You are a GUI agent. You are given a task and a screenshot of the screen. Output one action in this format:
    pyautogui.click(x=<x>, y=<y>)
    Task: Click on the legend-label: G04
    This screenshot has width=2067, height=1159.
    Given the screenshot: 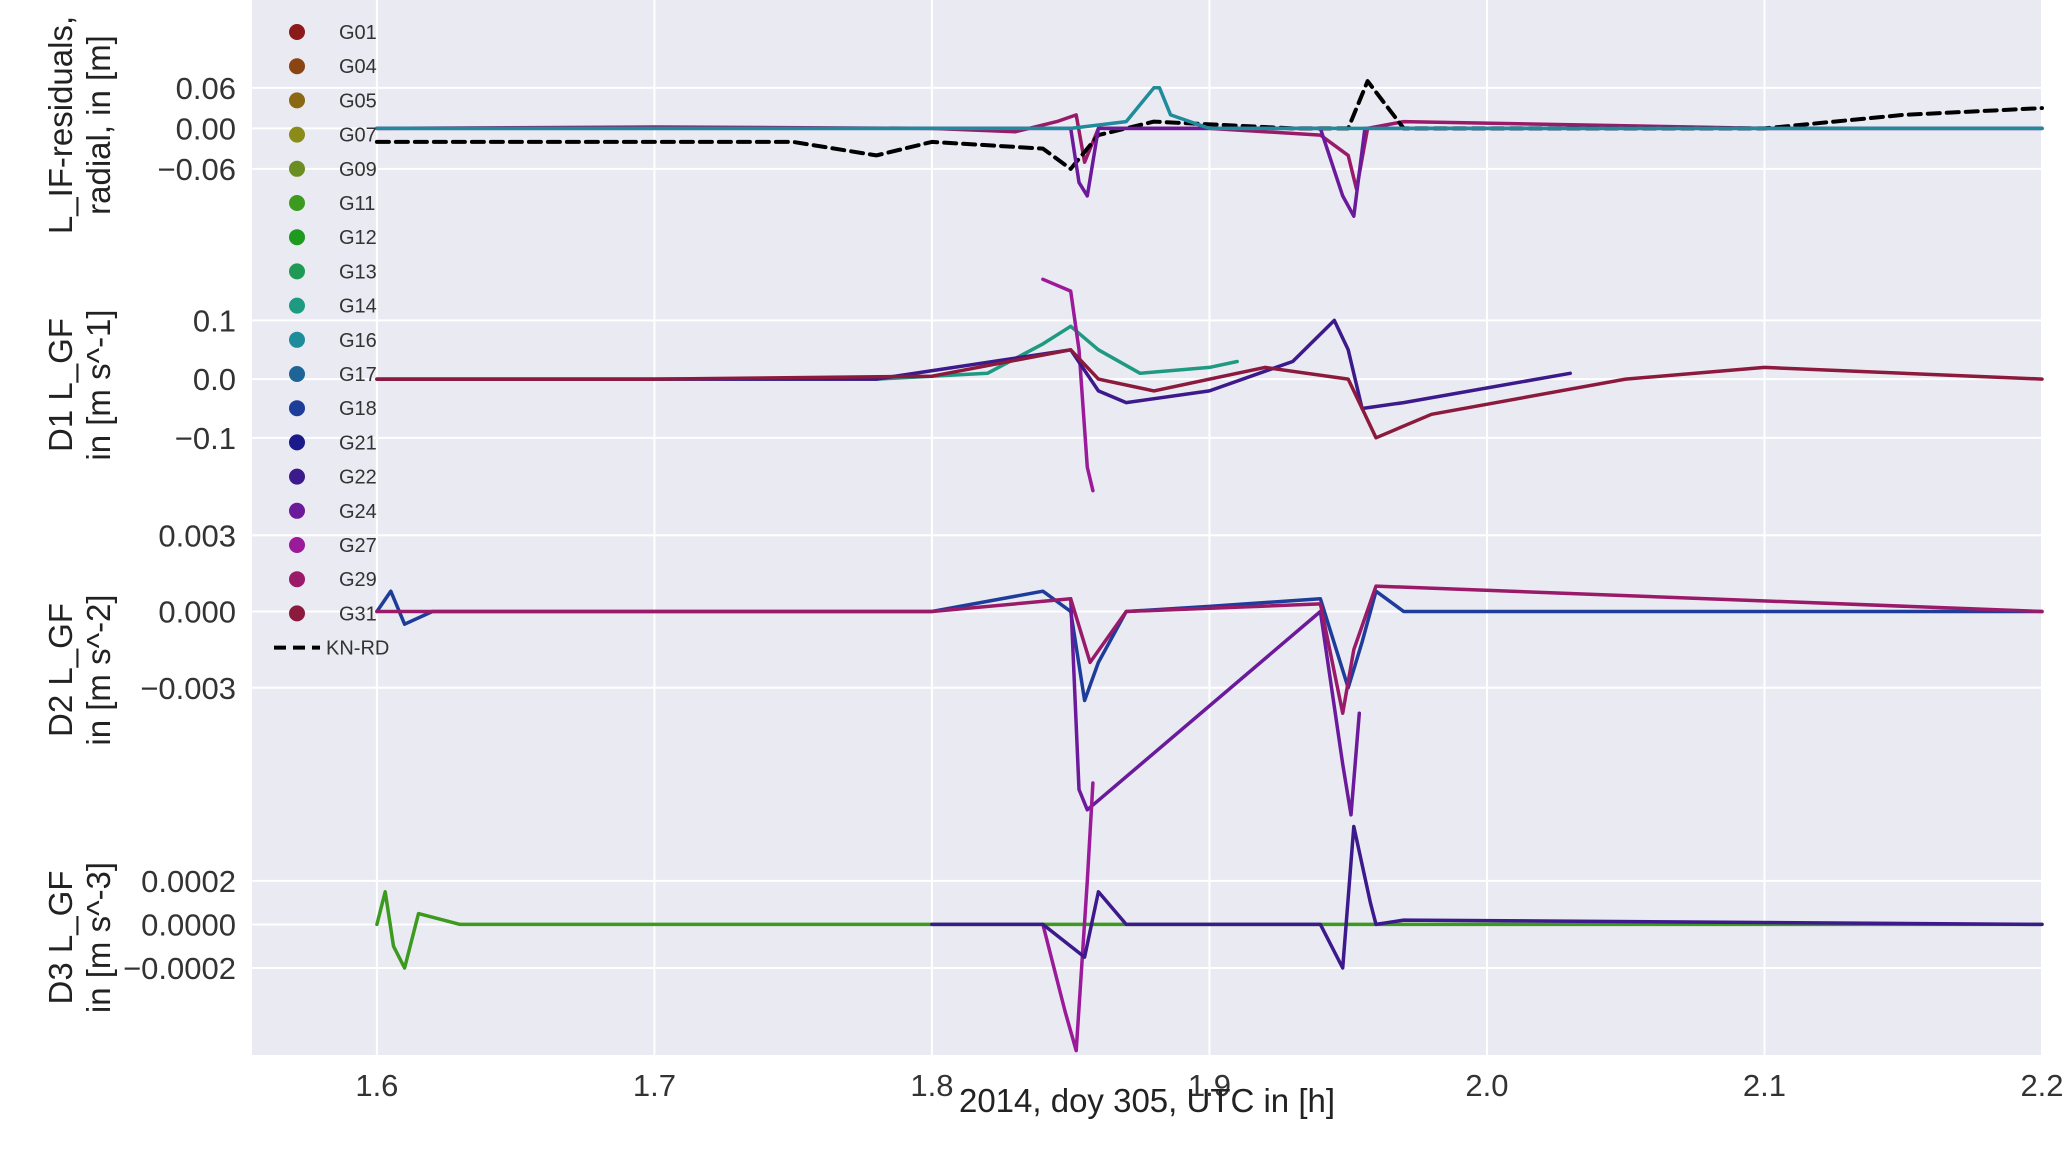 What is the action you would take?
    pyautogui.click(x=358, y=67)
    